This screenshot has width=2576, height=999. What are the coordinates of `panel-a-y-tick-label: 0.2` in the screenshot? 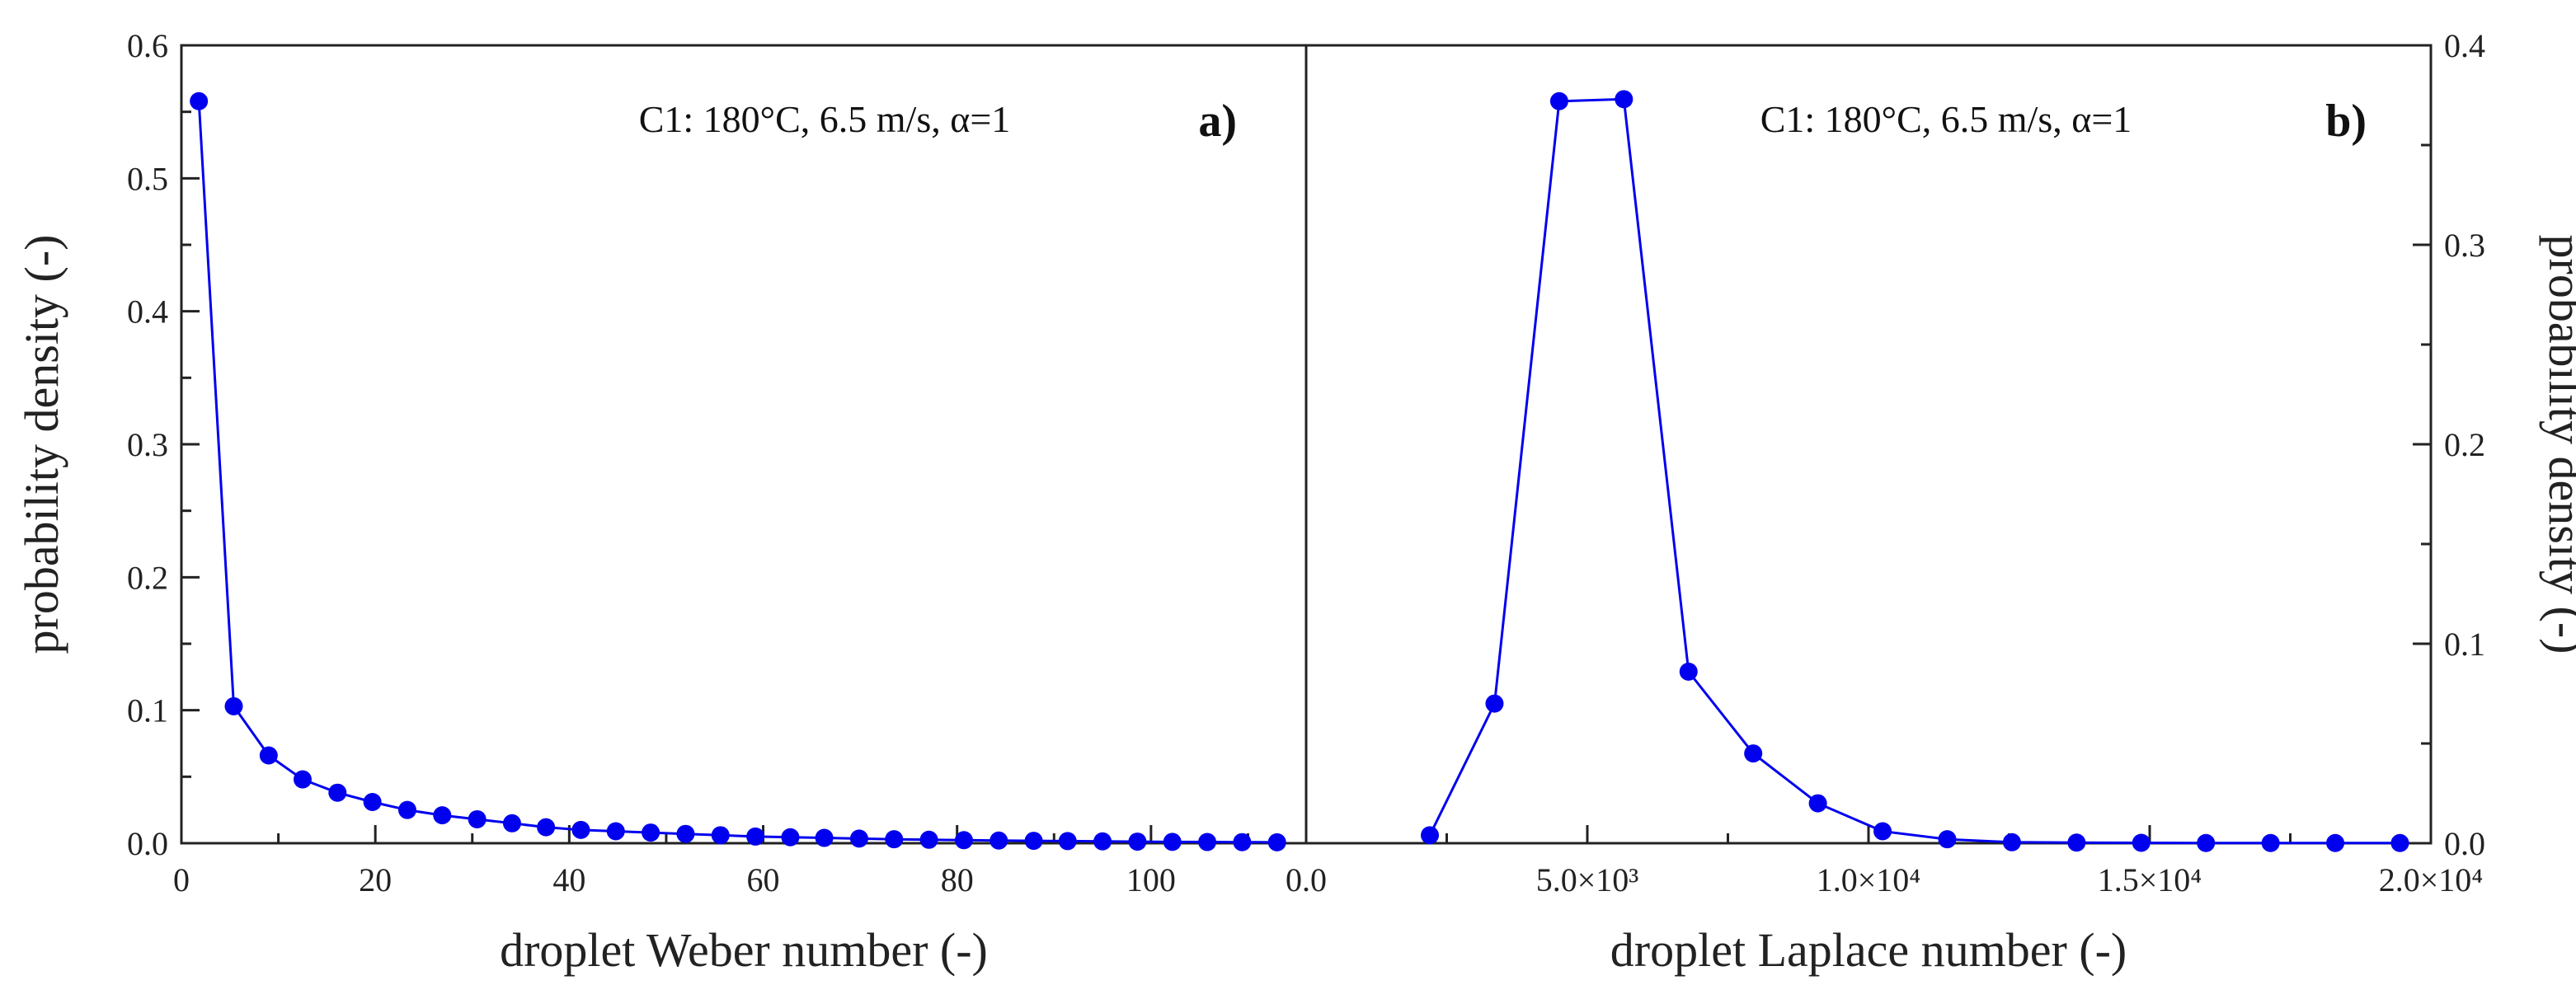 It's located at (147, 577).